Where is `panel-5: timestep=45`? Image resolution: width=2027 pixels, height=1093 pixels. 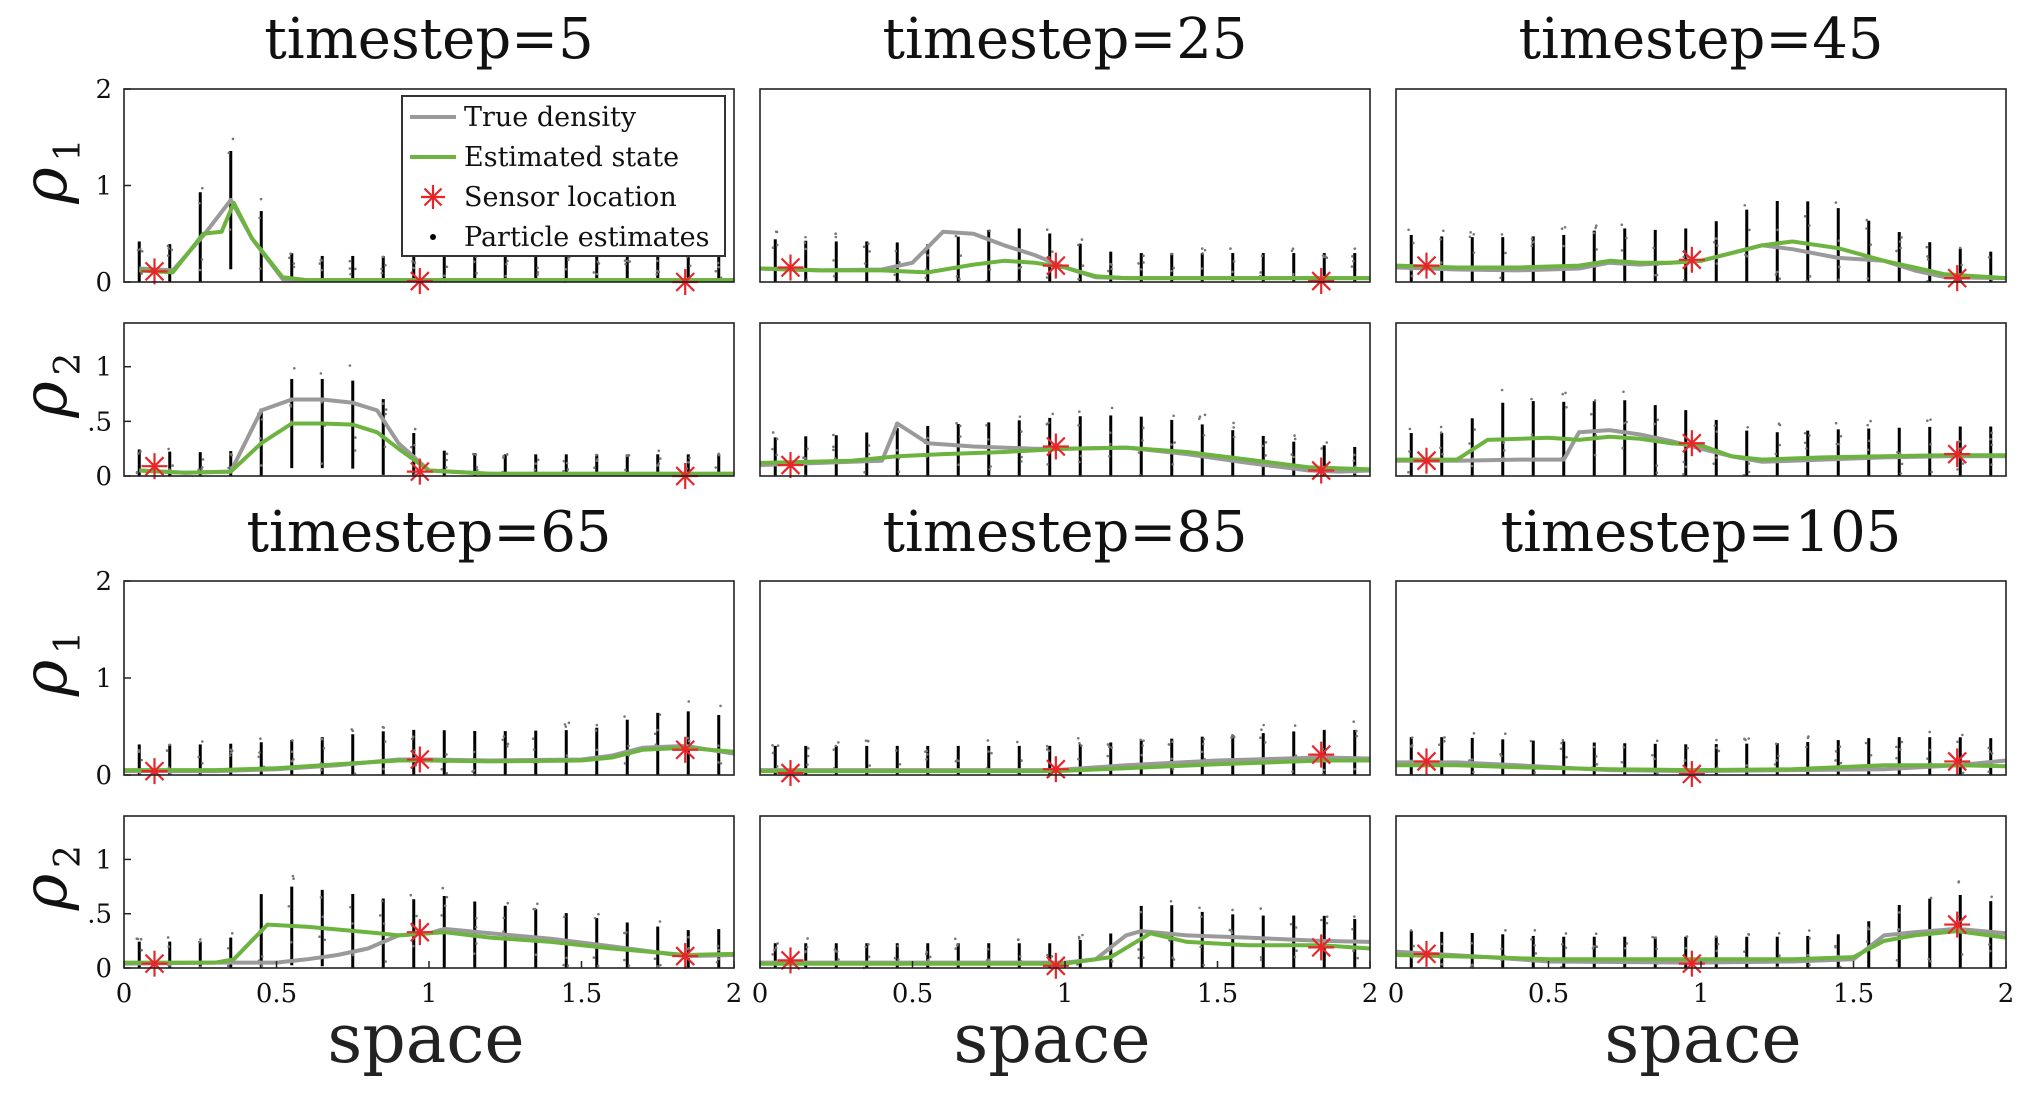 panel-5: timestep=45 is located at coordinates (1701, 149).